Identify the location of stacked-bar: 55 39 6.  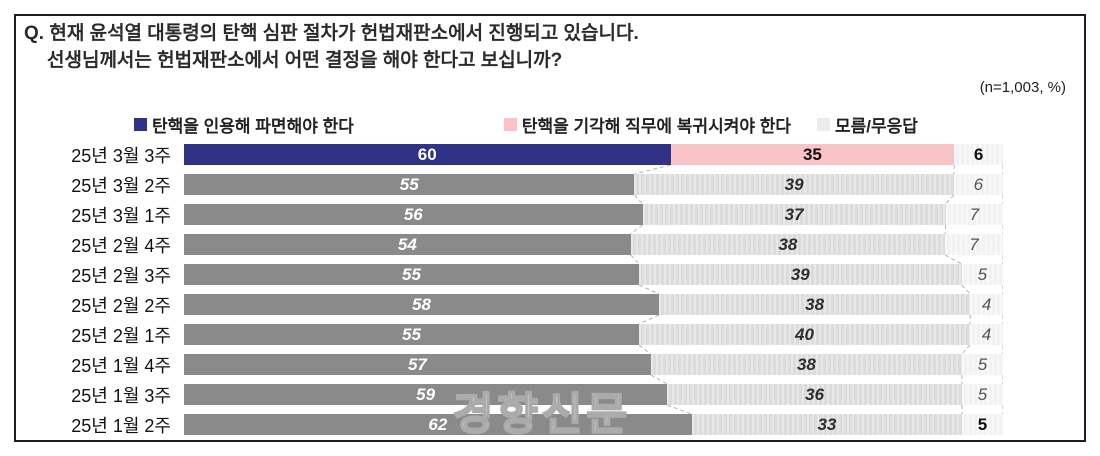
(593, 184).